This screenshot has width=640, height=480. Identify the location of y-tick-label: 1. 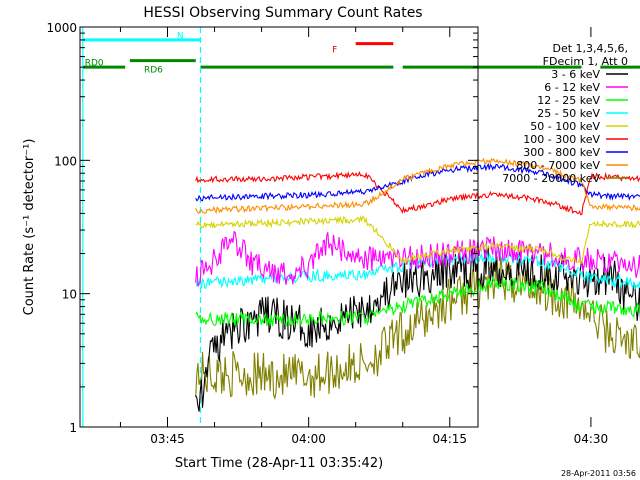
(73, 428).